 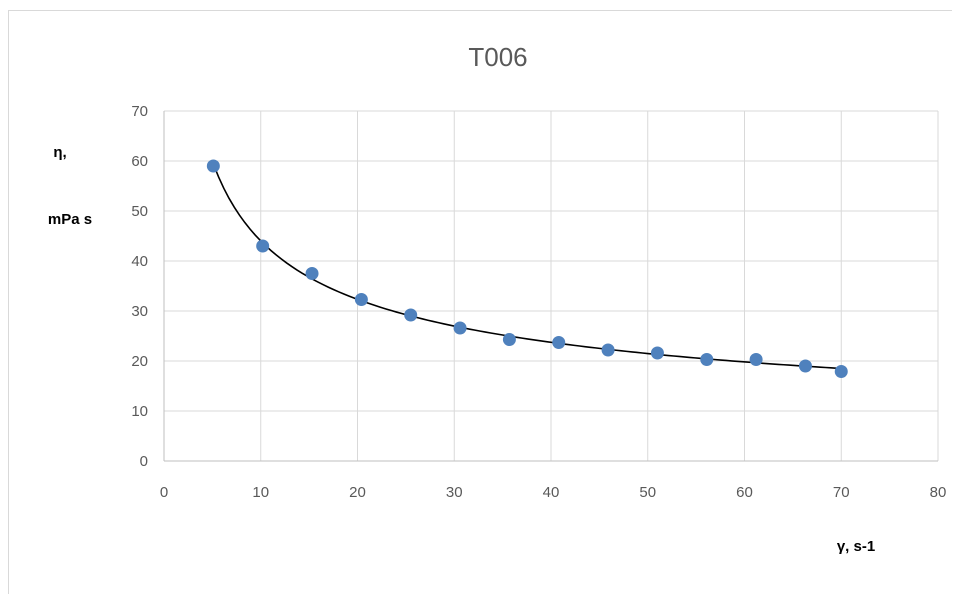 I want to click on x-tick-label: 30, so click(x=454, y=492).